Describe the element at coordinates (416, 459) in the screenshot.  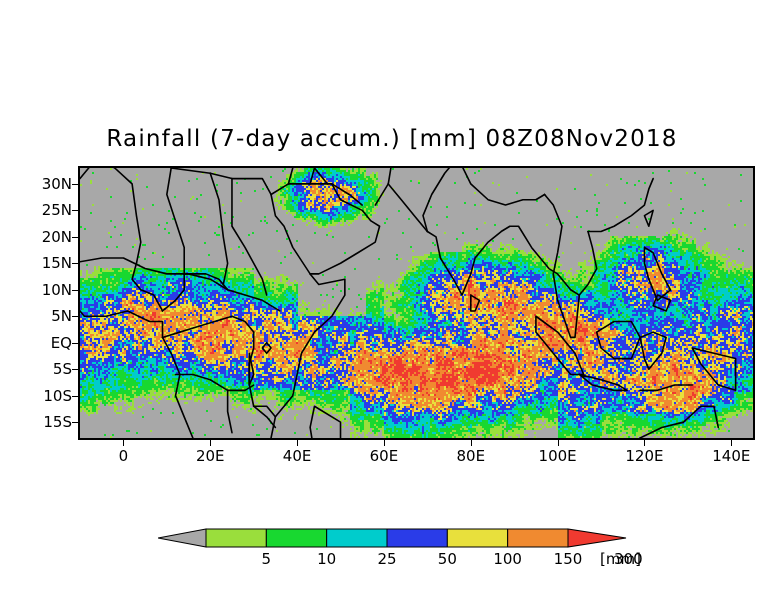
I see `x-axis-labels: 0 20E 40E 60E 80E 100E 120E 140E` at that location.